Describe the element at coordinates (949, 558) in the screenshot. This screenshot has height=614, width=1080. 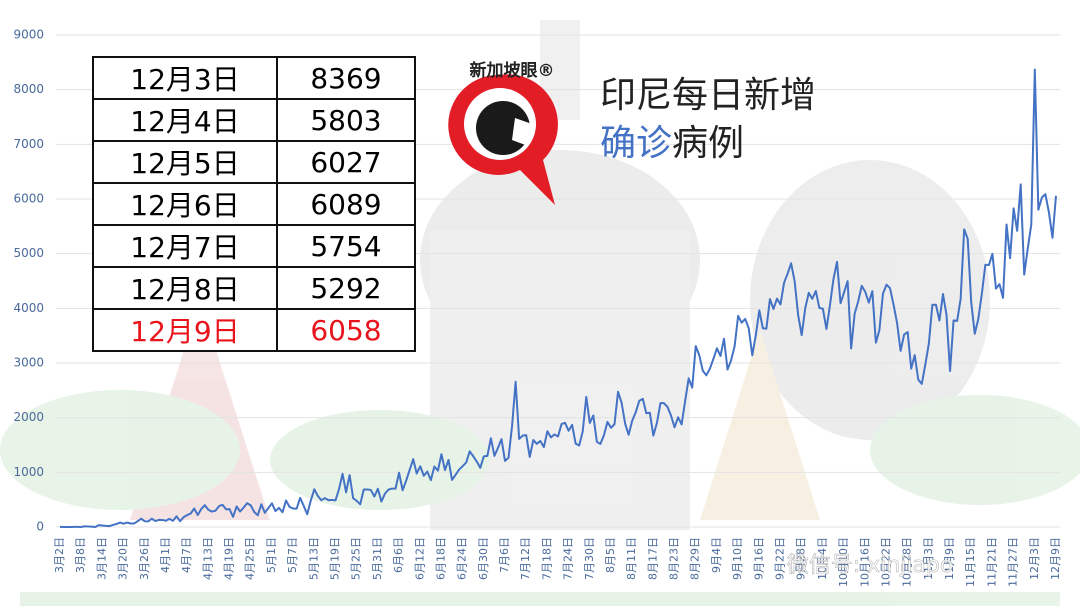
I see `x-tick-label: 11月9日` at that location.